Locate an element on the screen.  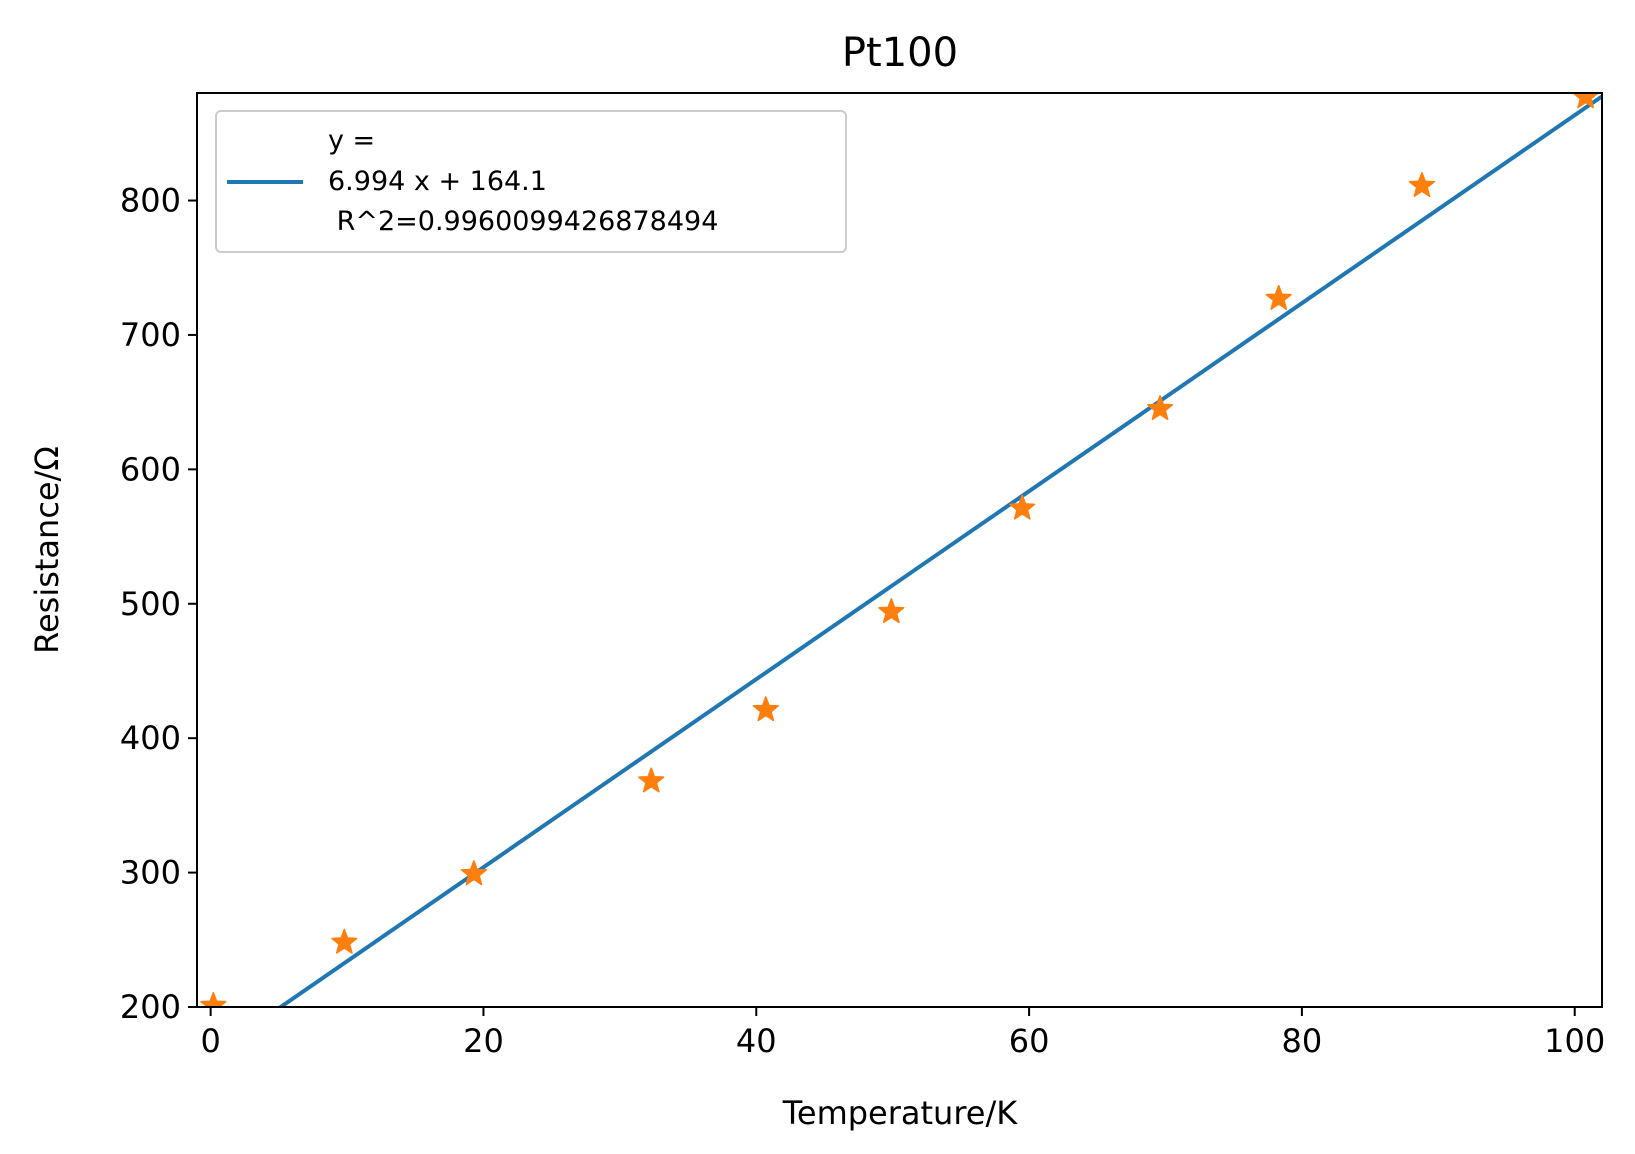
y-tick-label: 600 is located at coordinates (150, 469).